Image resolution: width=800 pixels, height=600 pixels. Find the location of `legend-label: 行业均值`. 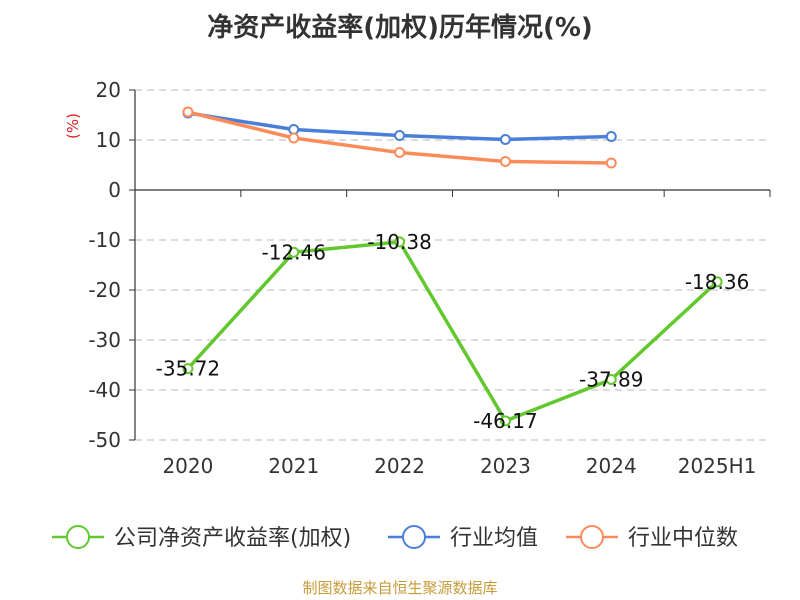

legend-label: 行业均值 is located at coordinates (494, 538).